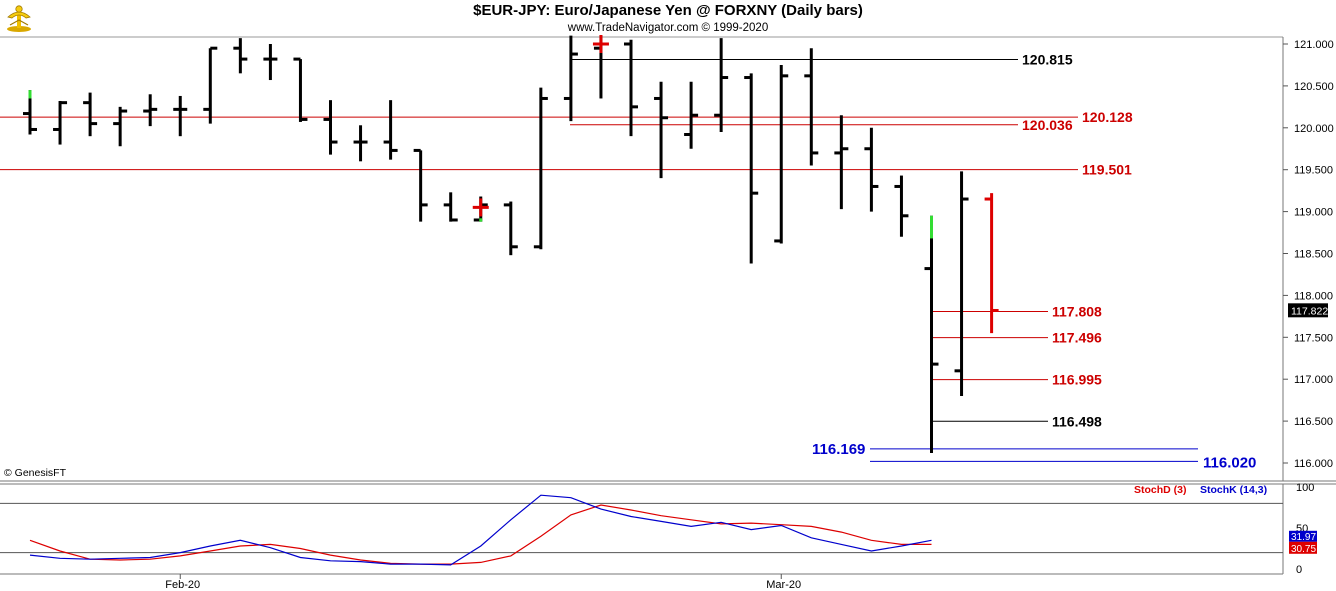 This screenshot has width=1336, height=591. Describe the element at coordinates (35, 473) in the screenshot. I see `copyright-label: © GenesisFT` at that location.